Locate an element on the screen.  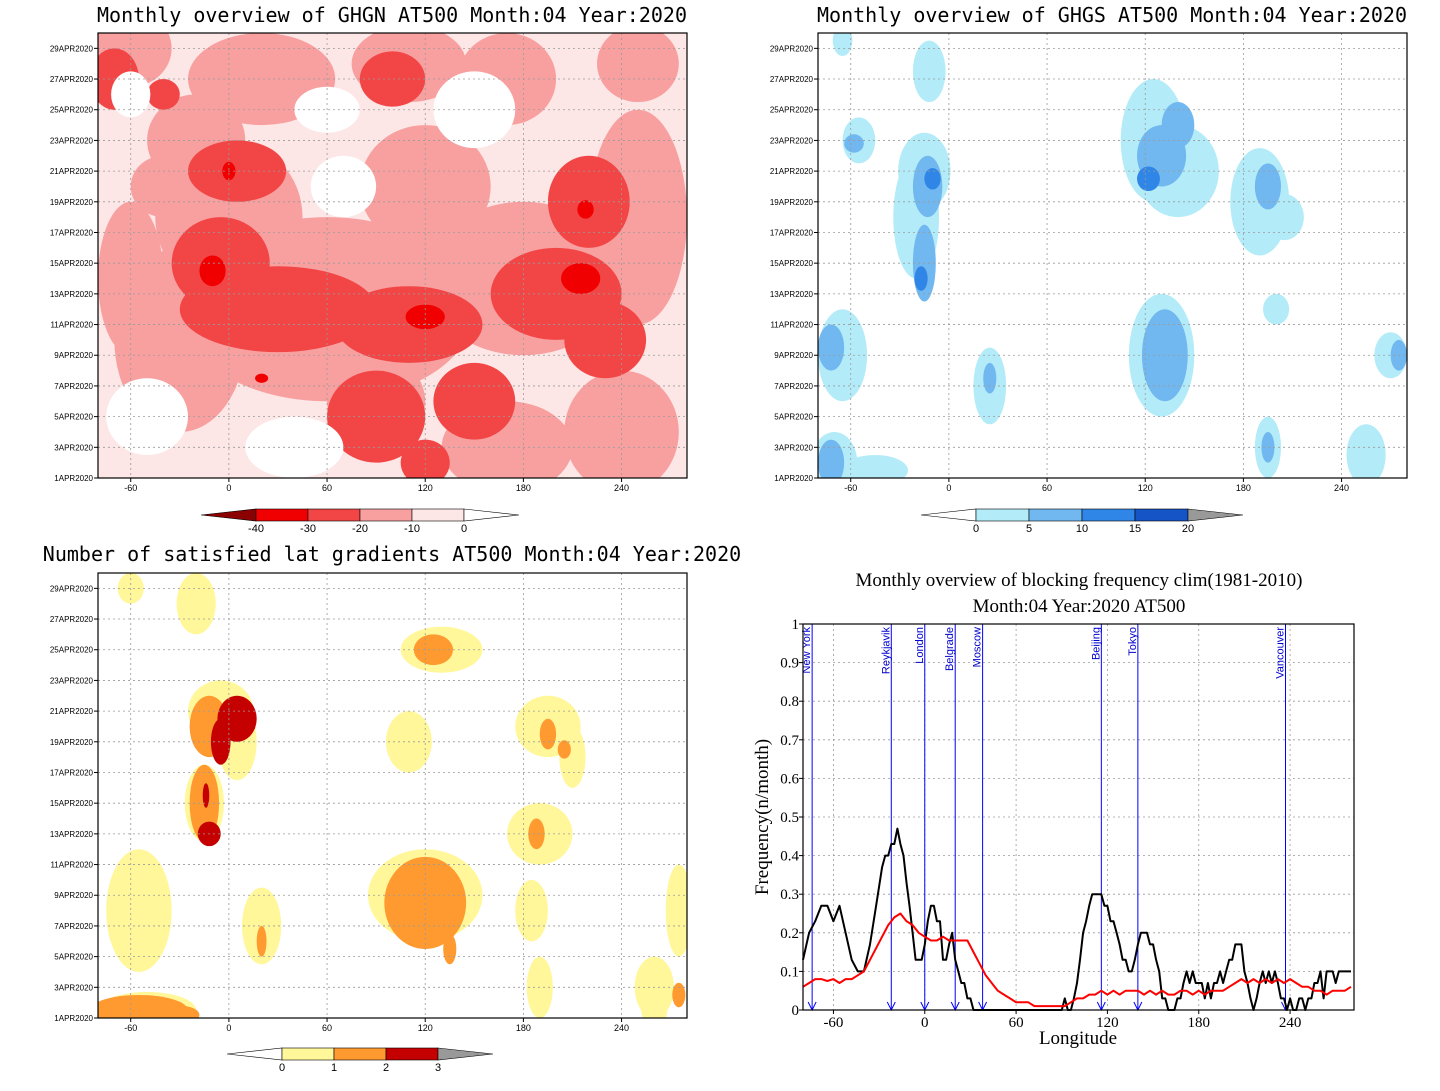
colorbar-label: -20 is located at coordinates (360, 529).